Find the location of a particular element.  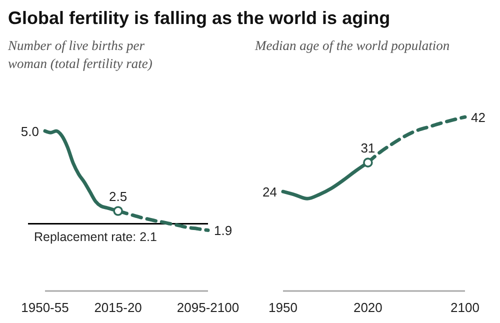

x-tick-label: 2015-20 is located at coordinates (118, 307).